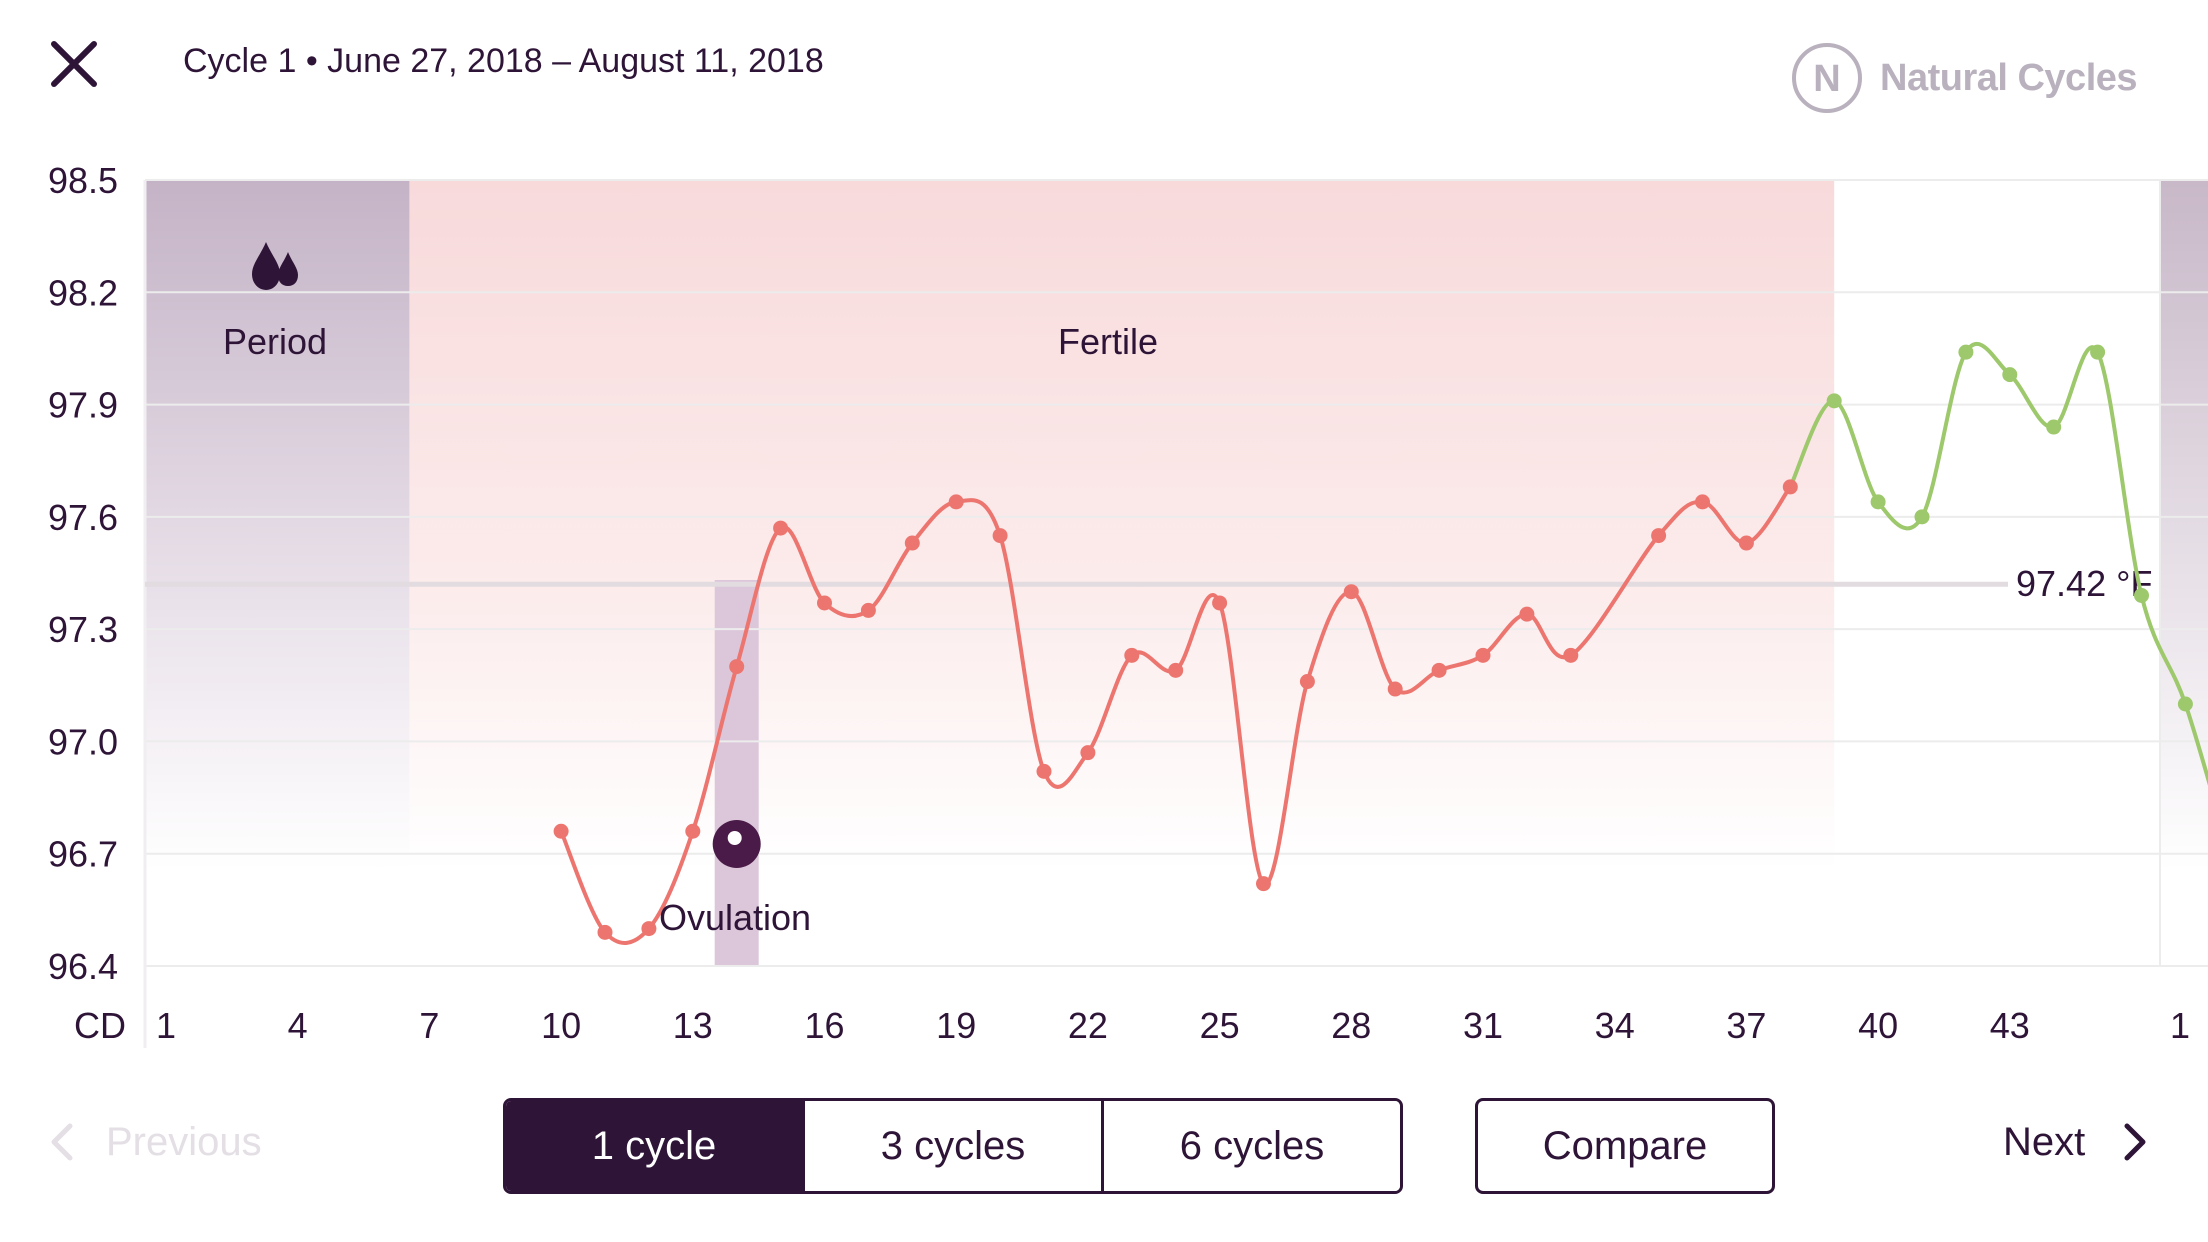 The image size is (2208, 1242). What do you see at coordinates (74, 64) in the screenshot?
I see `close-icon` at bounding box center [74, 64].